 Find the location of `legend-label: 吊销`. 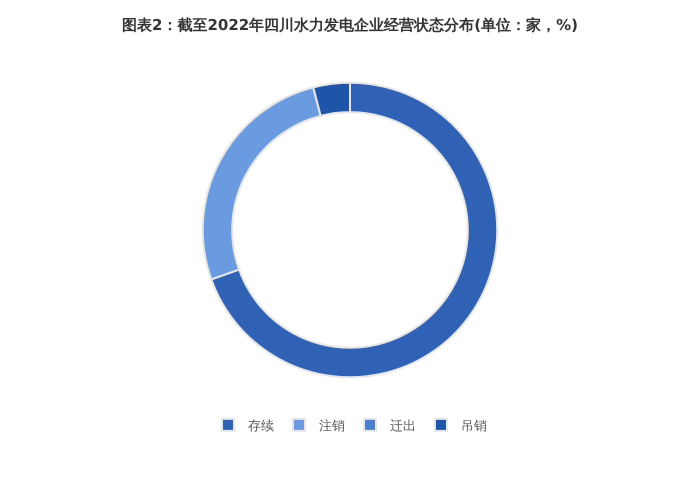

legend-label: 吊销 is located at coordinates (474, 426).